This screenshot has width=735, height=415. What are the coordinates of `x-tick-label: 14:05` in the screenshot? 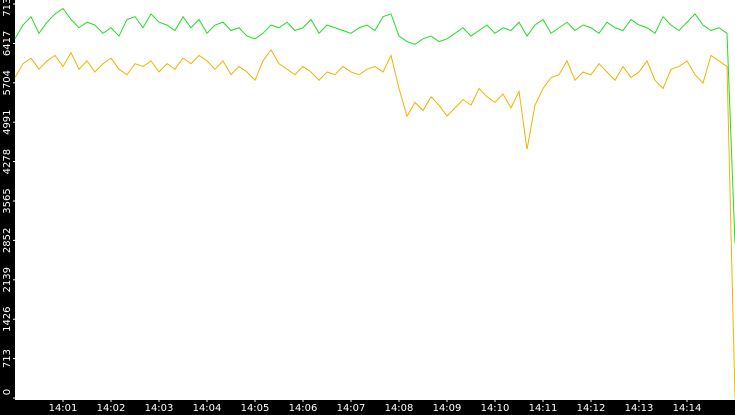 It's located at (255, 408).